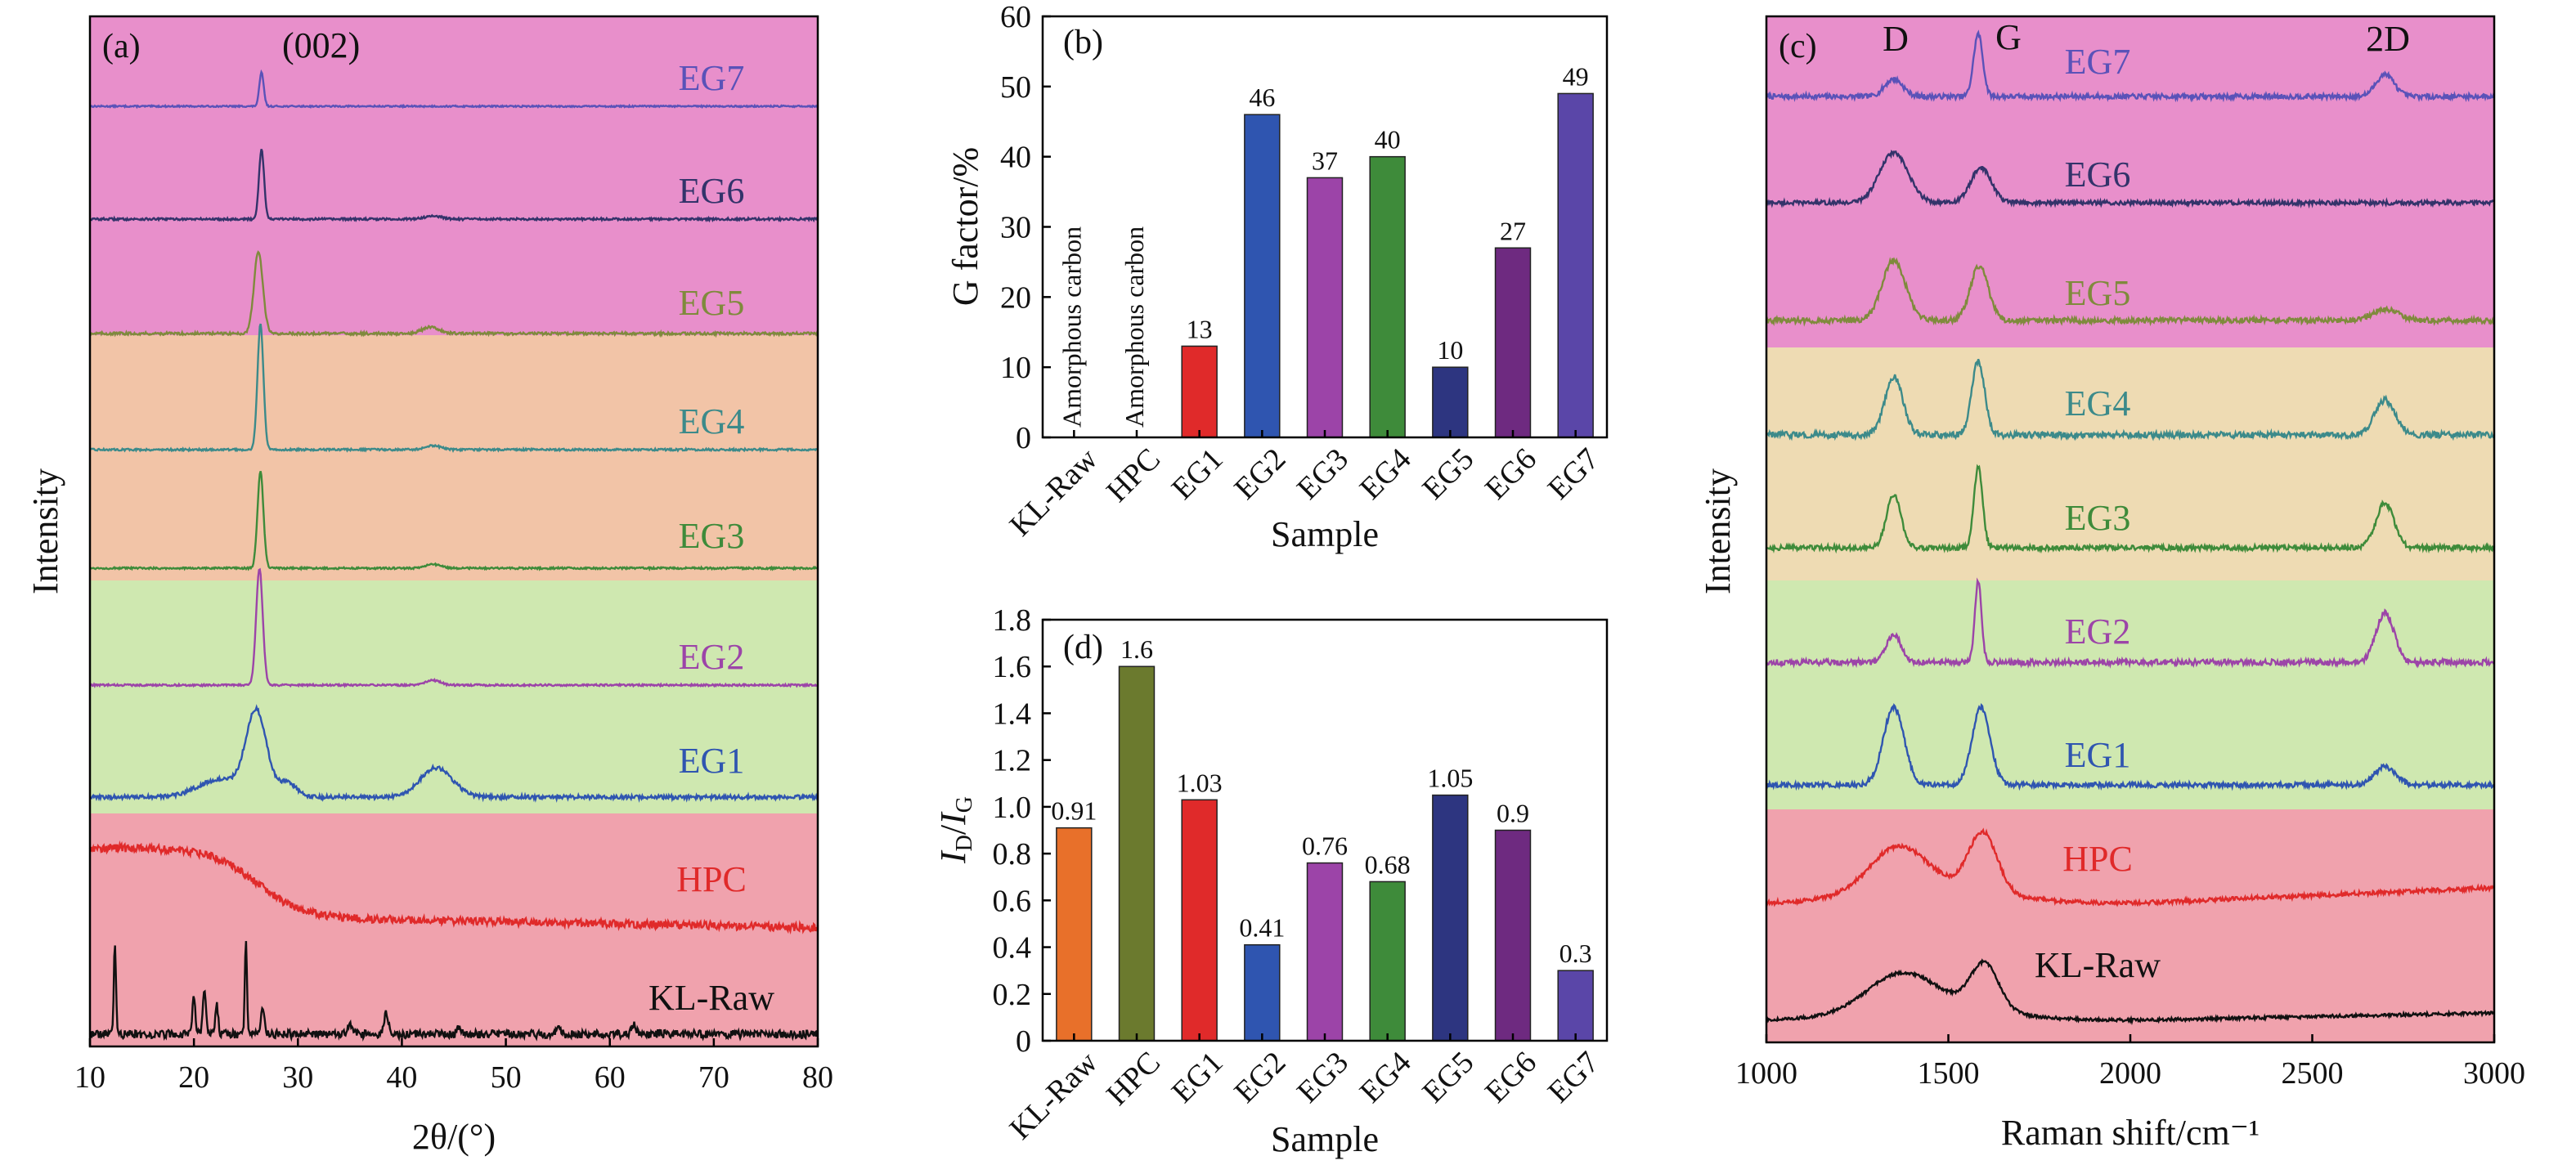 This screenshot has width=2576, height=1165. What do you see at coordinates (1012, 808) in the screenshot?
I see `y-tick-label-d: 1.0` at bounding box center [1012, 808].